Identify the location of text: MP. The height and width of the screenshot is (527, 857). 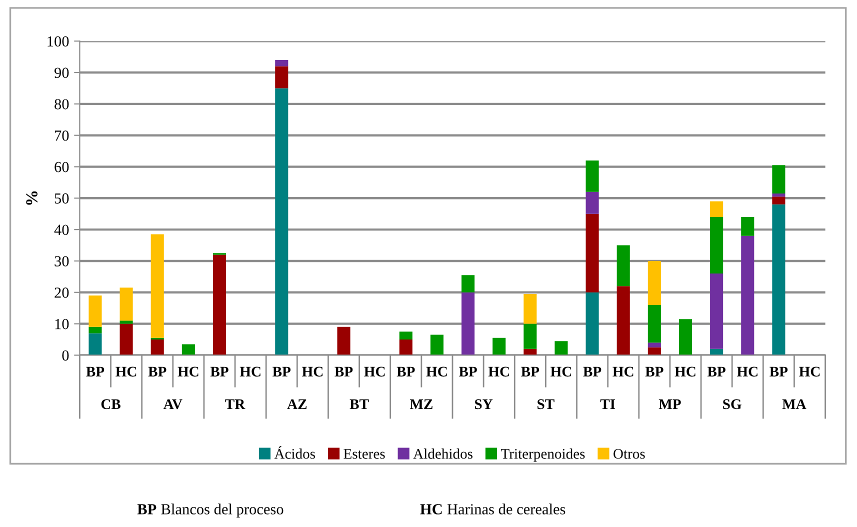
(669, 404).